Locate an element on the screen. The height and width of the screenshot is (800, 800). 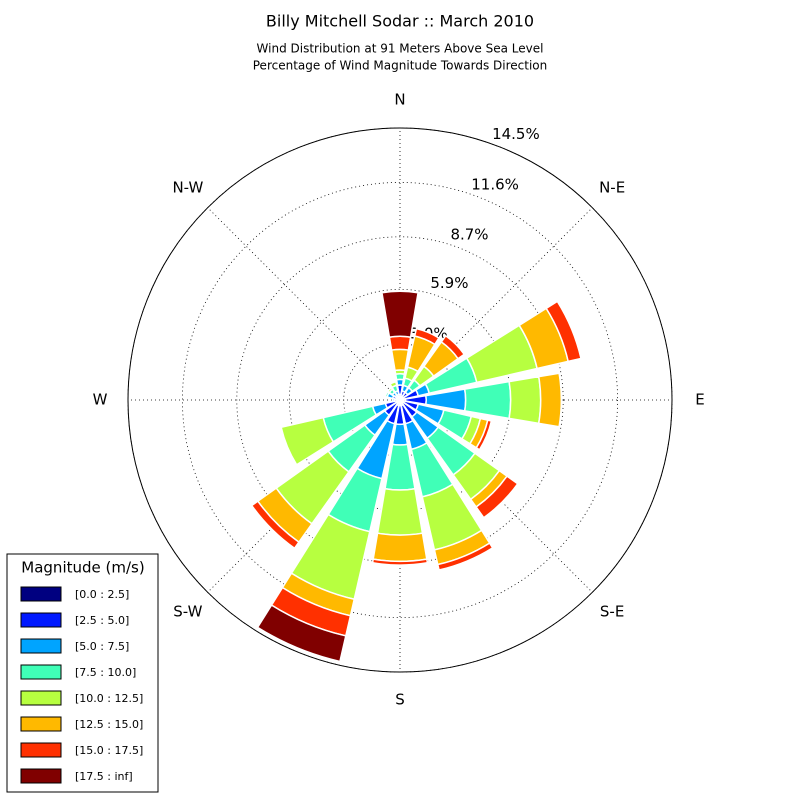
legend-title: Magnitude (m/s) is located at coordinates (82, 568).